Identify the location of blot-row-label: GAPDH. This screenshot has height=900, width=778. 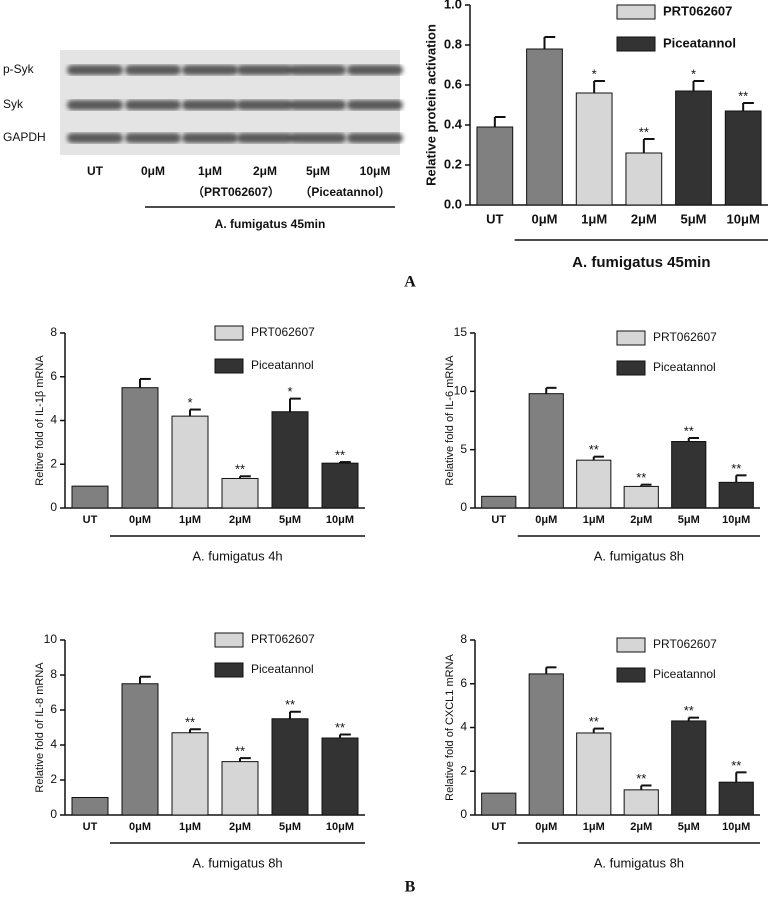
(24, 137).